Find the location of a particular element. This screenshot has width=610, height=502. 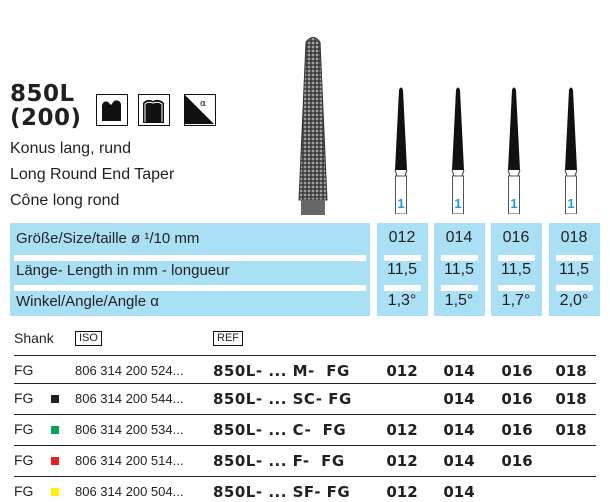

ref-number: 850L- ... SF- FG is located at coordinates (282, 492).